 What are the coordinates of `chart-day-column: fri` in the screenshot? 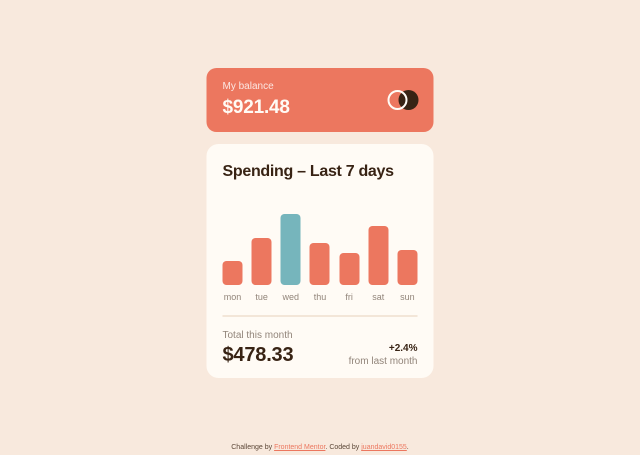 It's located at (349, 278).